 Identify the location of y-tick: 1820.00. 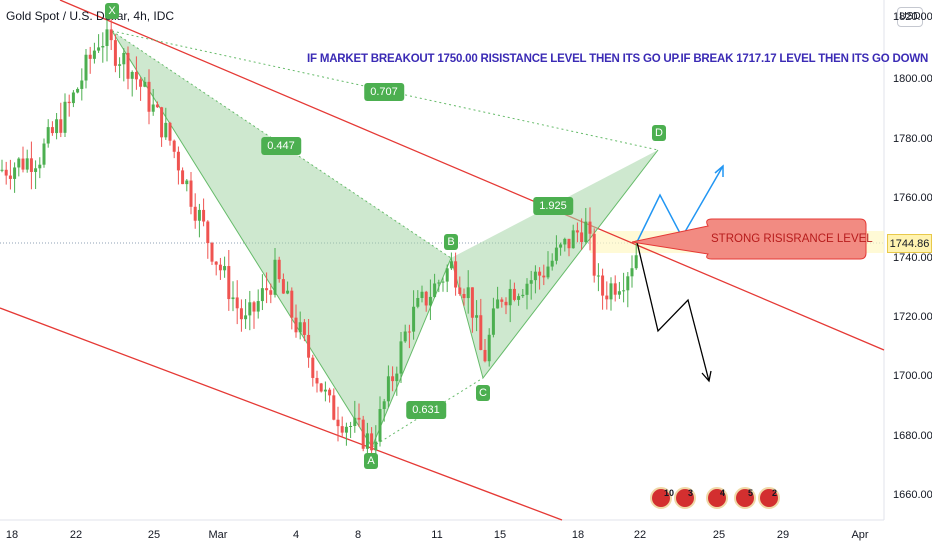
(912, 17).